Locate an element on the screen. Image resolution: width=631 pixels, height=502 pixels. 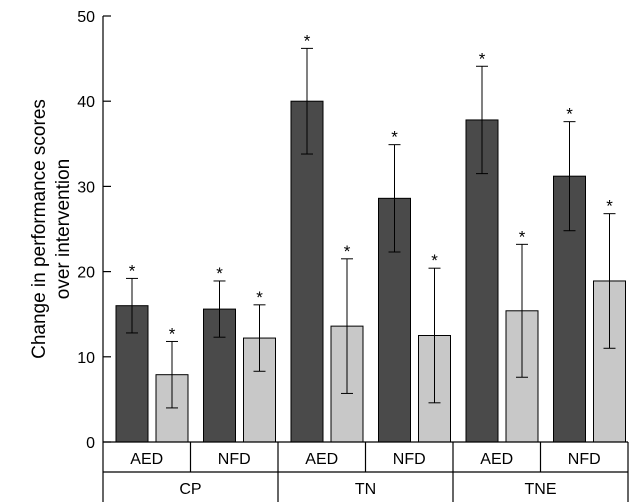
y-tick-label: 10 is located at coordinates (86, 358).